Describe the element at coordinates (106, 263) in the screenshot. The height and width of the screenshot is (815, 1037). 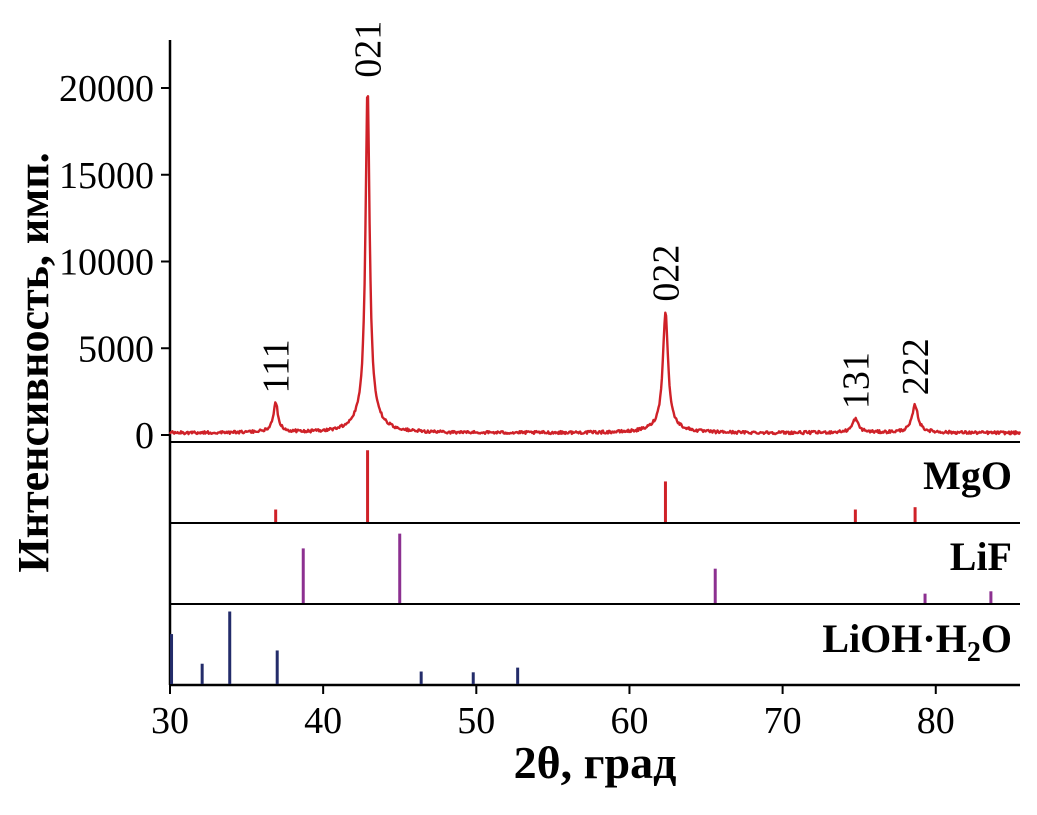
I see `y-tick-label: 10000` at that location.